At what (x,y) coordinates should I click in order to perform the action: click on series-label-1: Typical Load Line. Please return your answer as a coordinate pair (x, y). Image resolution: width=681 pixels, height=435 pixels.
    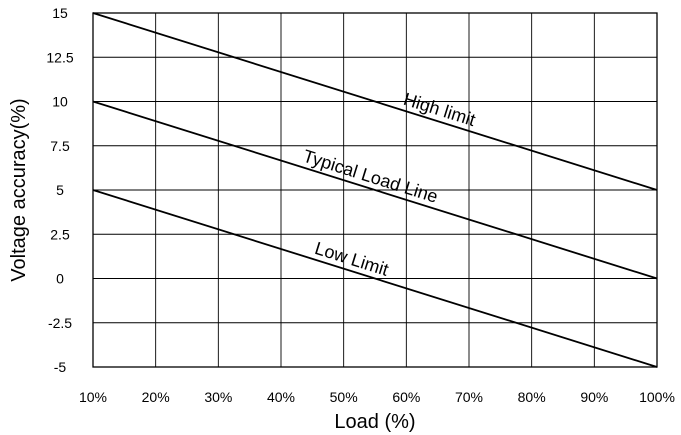
    Looking at the image, I should click on (371, 176).